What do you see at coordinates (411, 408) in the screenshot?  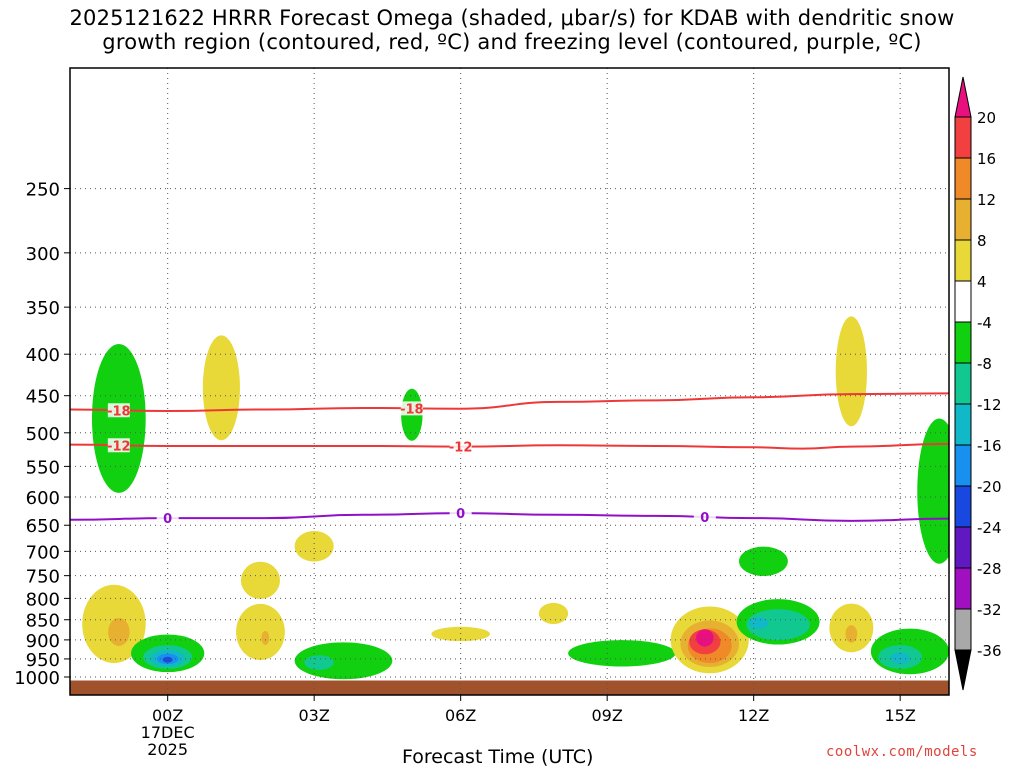 I see `contour-label-bg--18-1` at bounding box center [411, 408].